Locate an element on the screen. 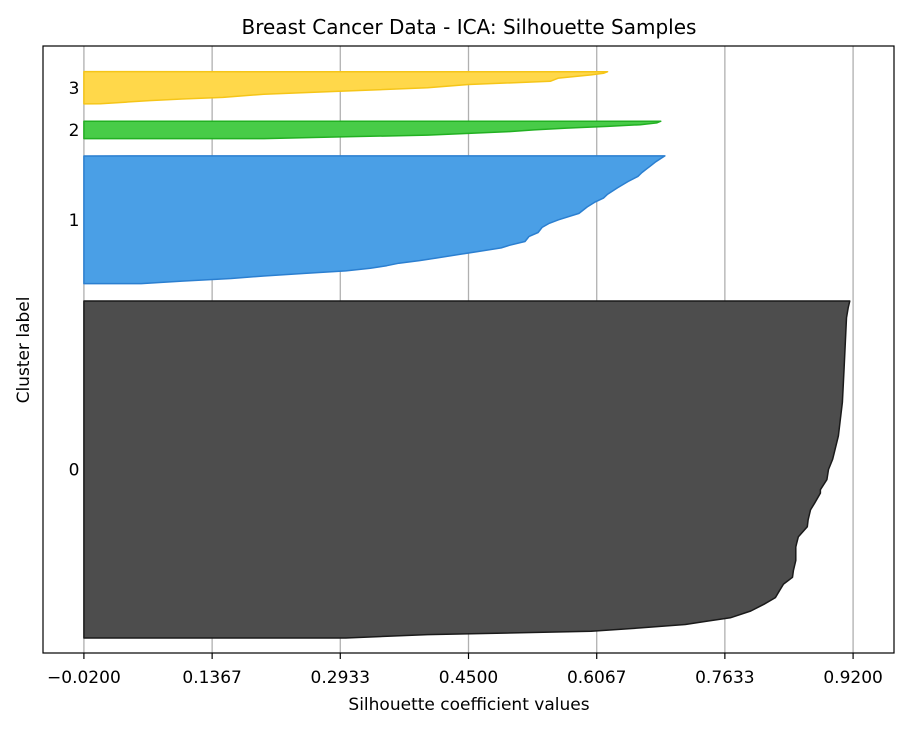 The height and width of the screenshot is (730, 912). x-tick-label: 0.2933 is located at coordinates (340, 678).